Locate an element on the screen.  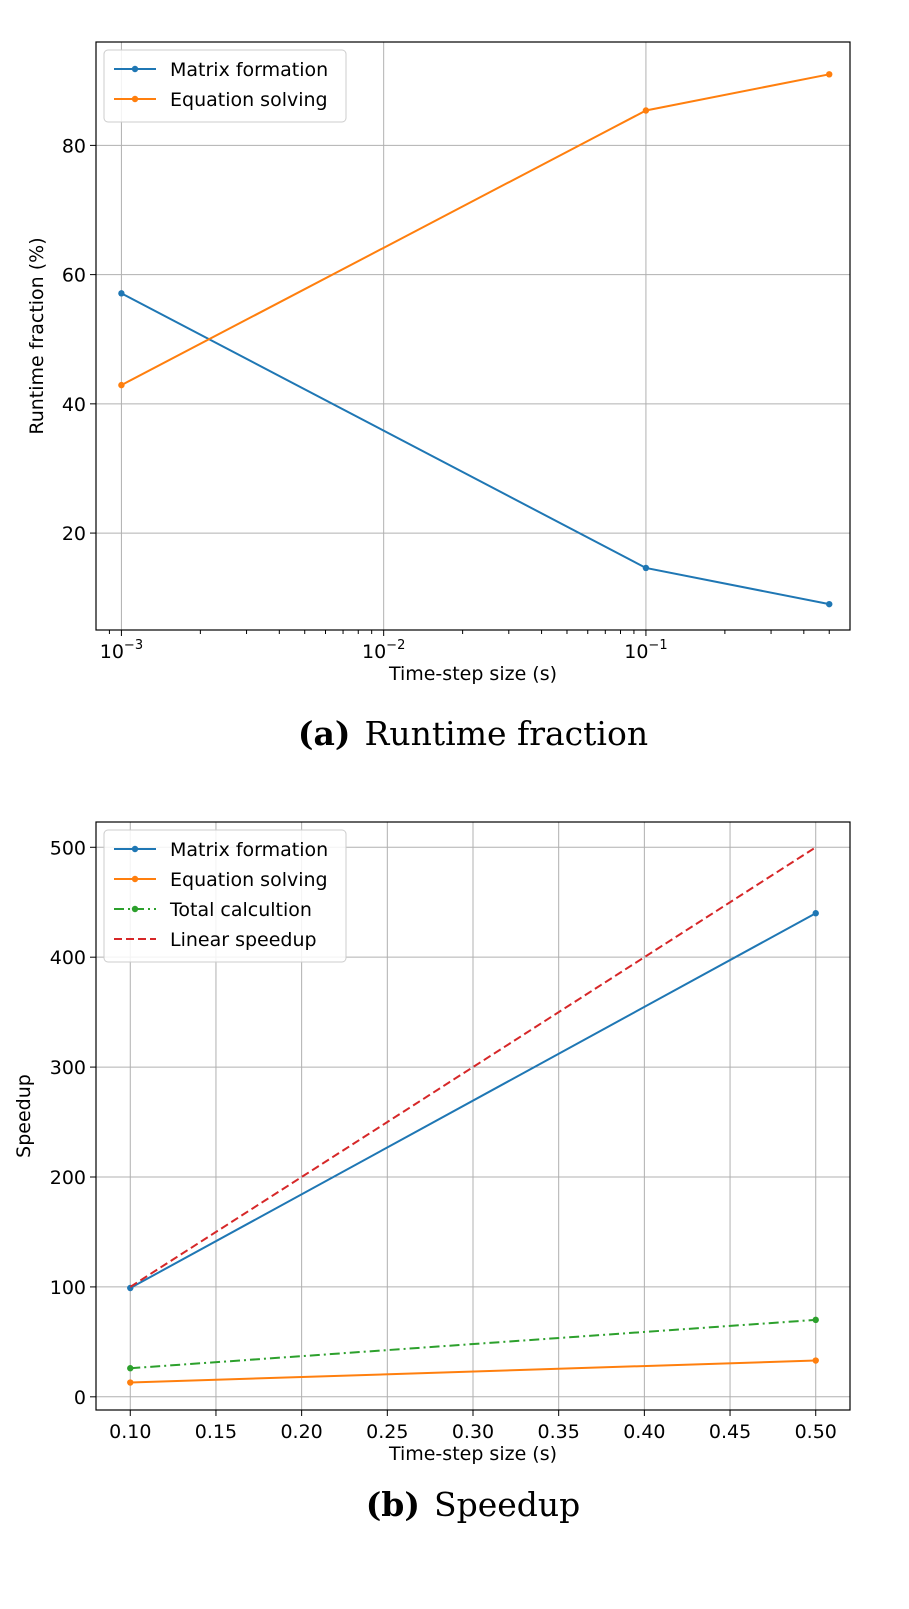
x-tick-label: 0.50 is located at coordinates (816, 1432).